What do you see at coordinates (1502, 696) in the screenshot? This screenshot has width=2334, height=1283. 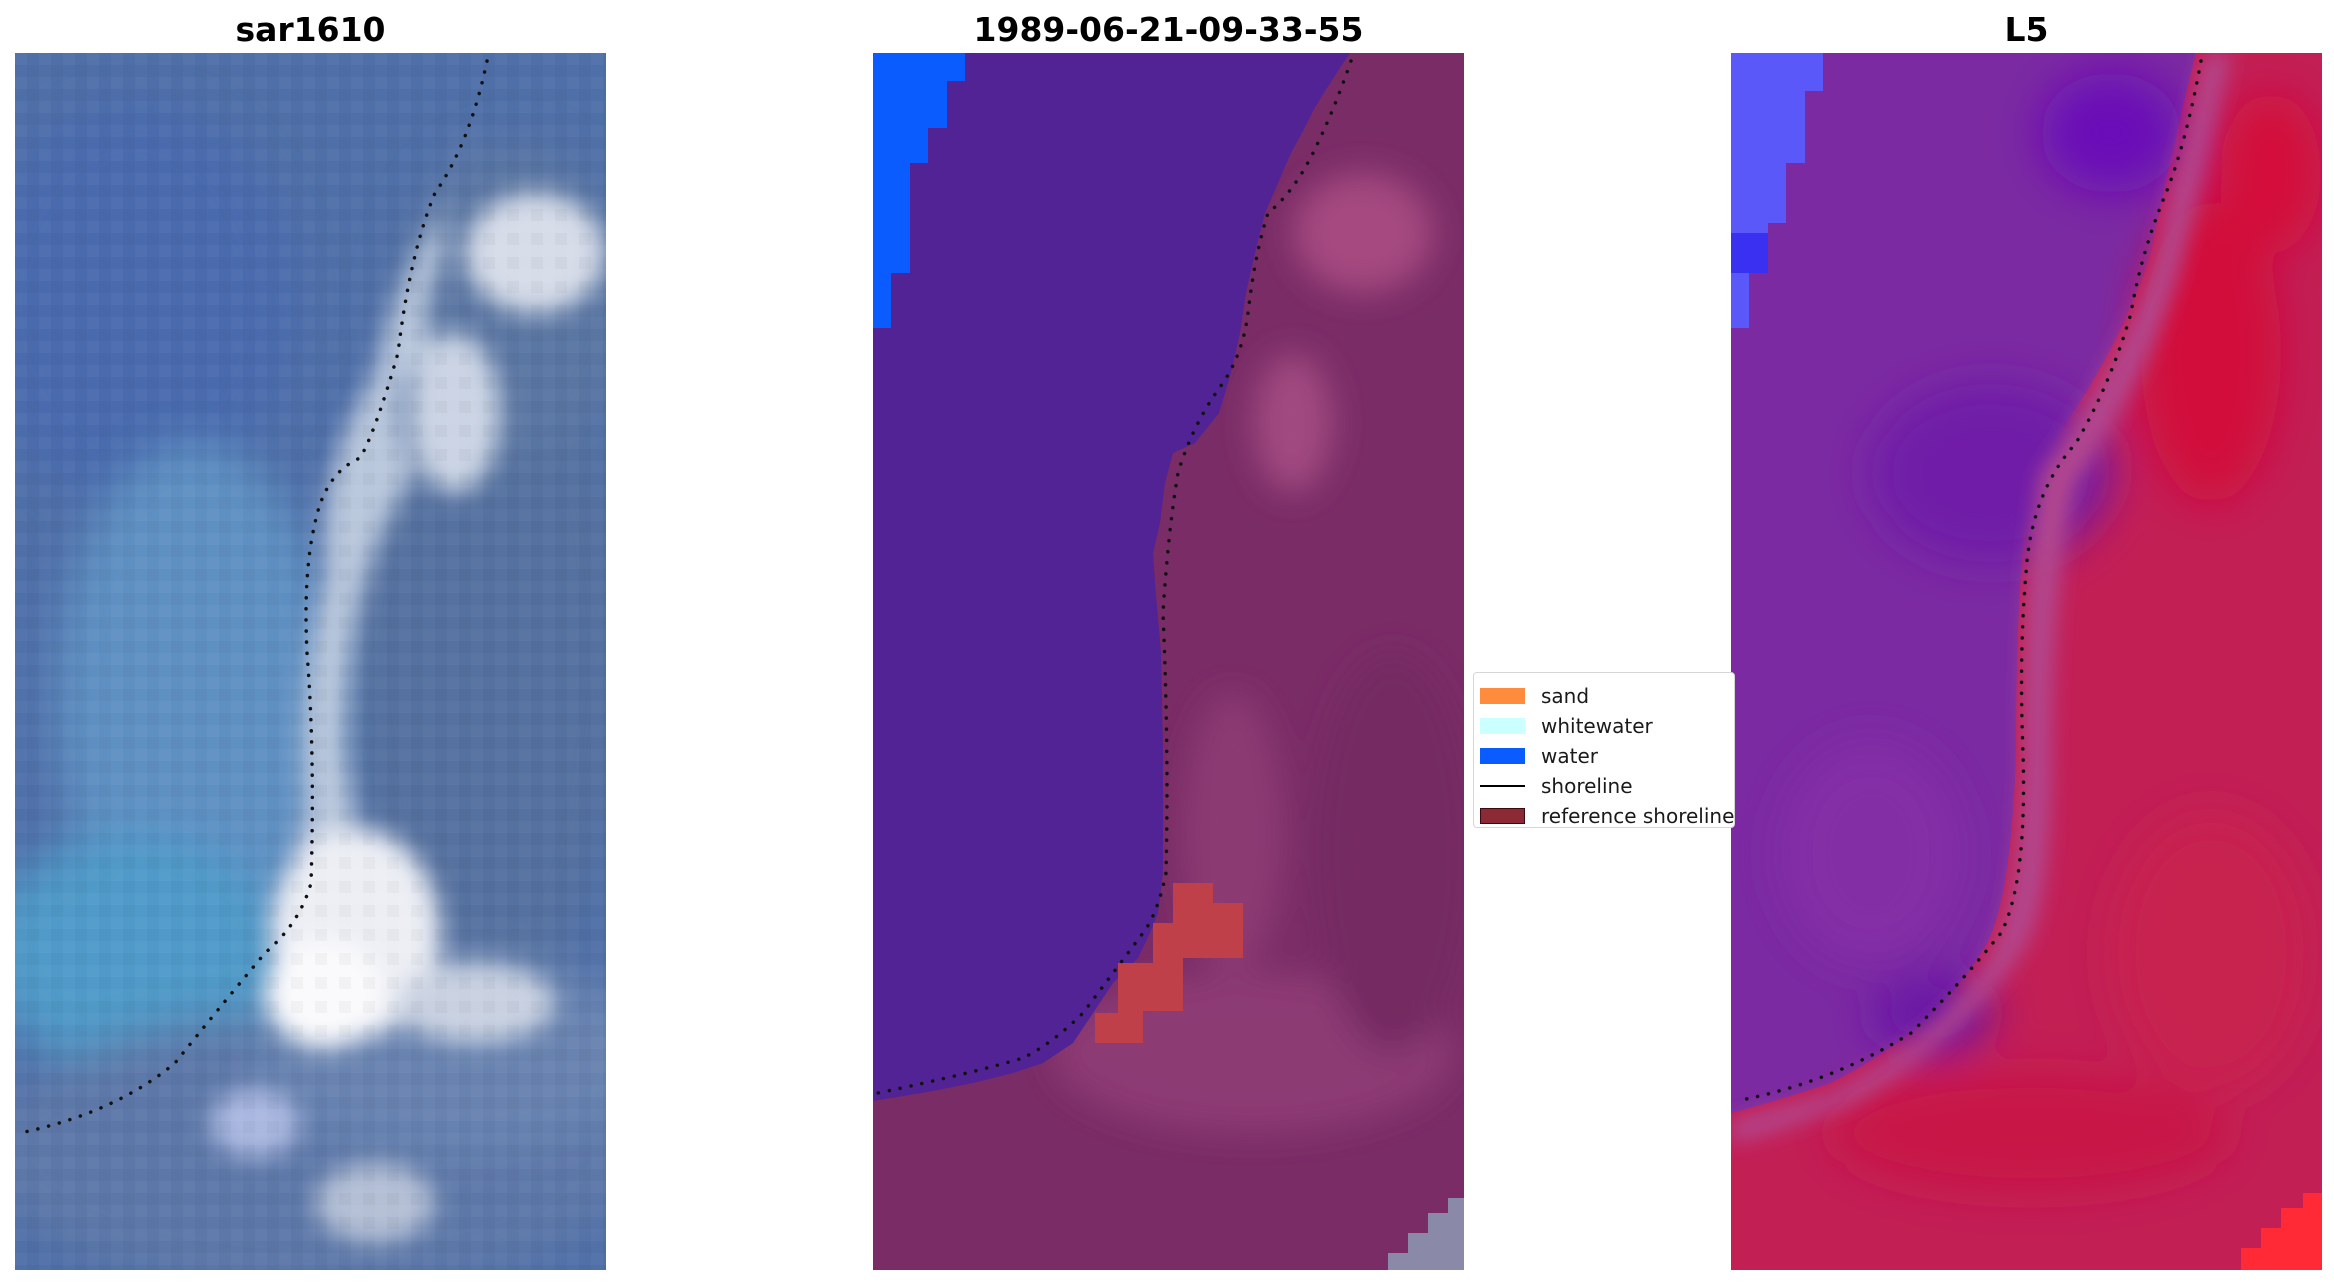 I see `legend-swatch-sand` at bounding box center [1502, 696].